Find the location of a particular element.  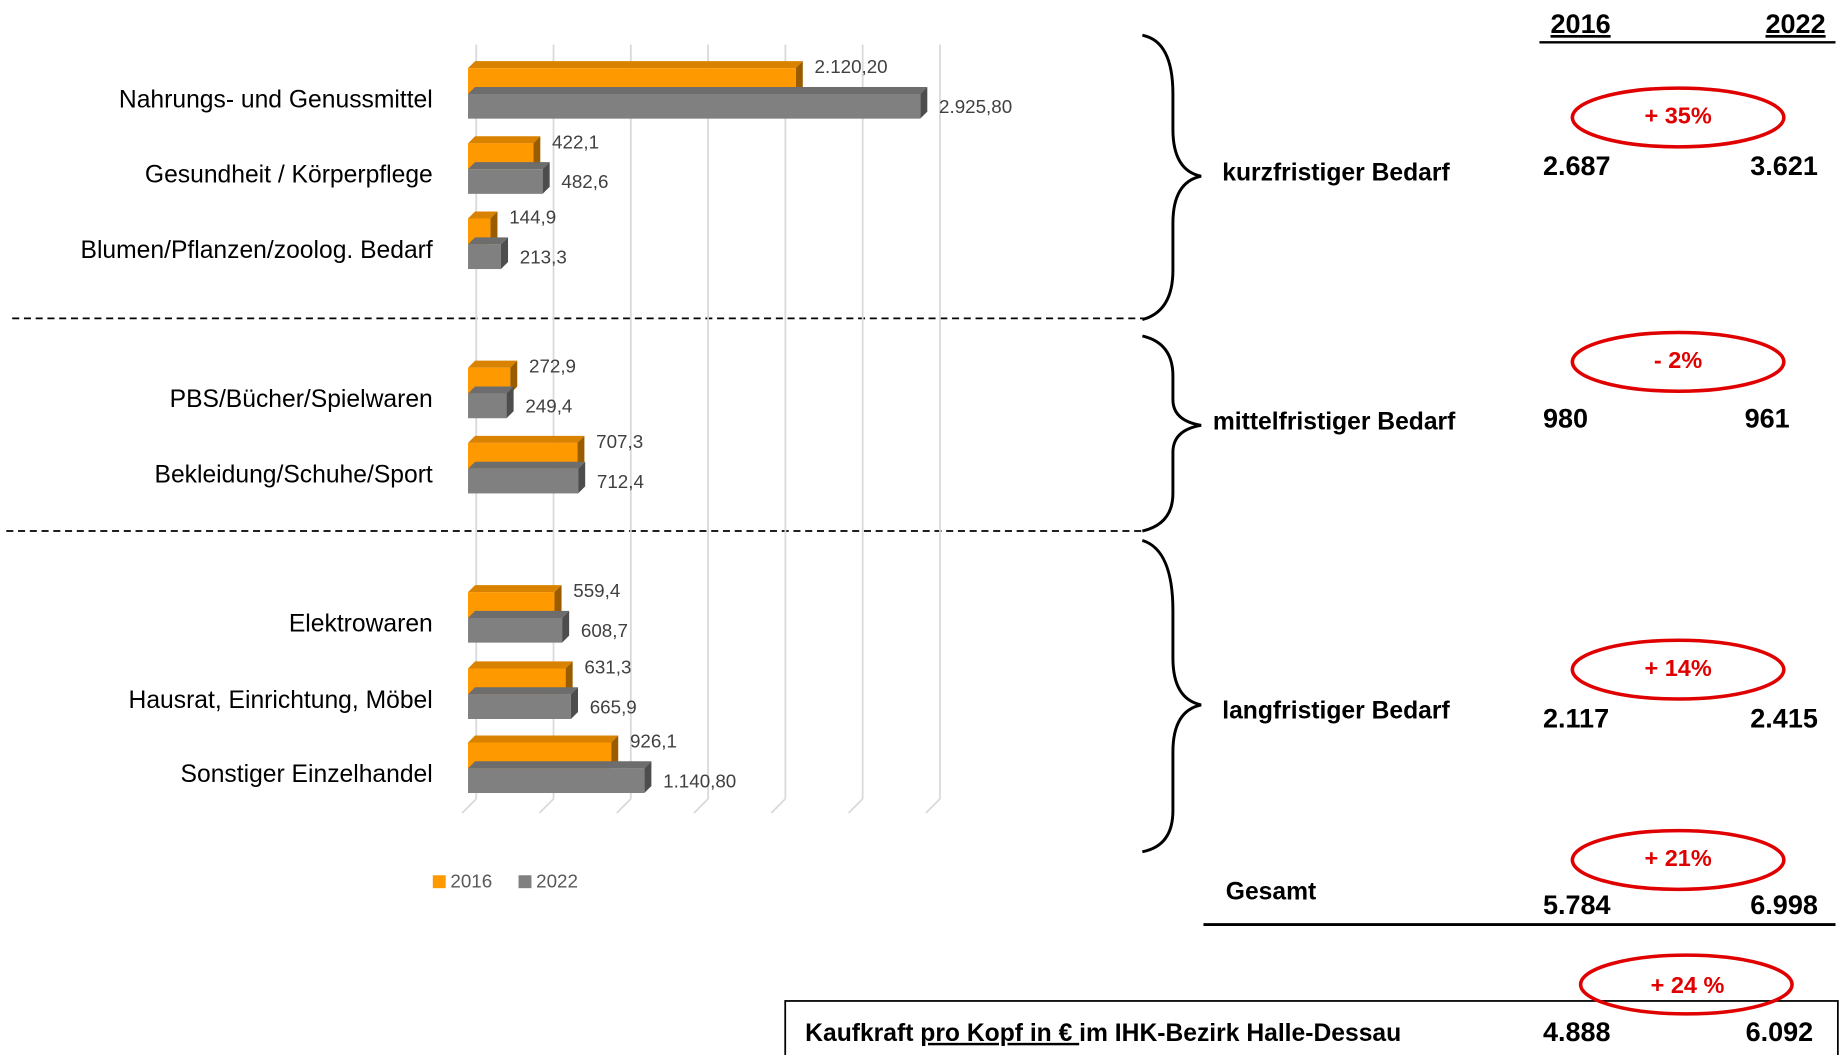

label-part: im IHK-Bezirk Halle-Dessau is located at coordinates (1240, 1032).